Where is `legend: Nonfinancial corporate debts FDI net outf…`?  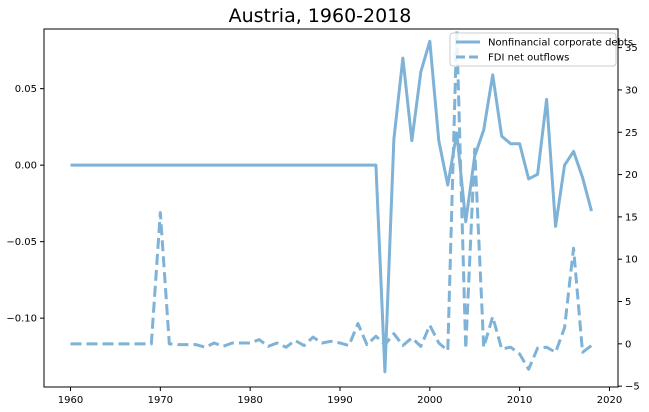 legend: Nonfinancial corporate debts FDI net outf… is located at coordinates (541, 49).